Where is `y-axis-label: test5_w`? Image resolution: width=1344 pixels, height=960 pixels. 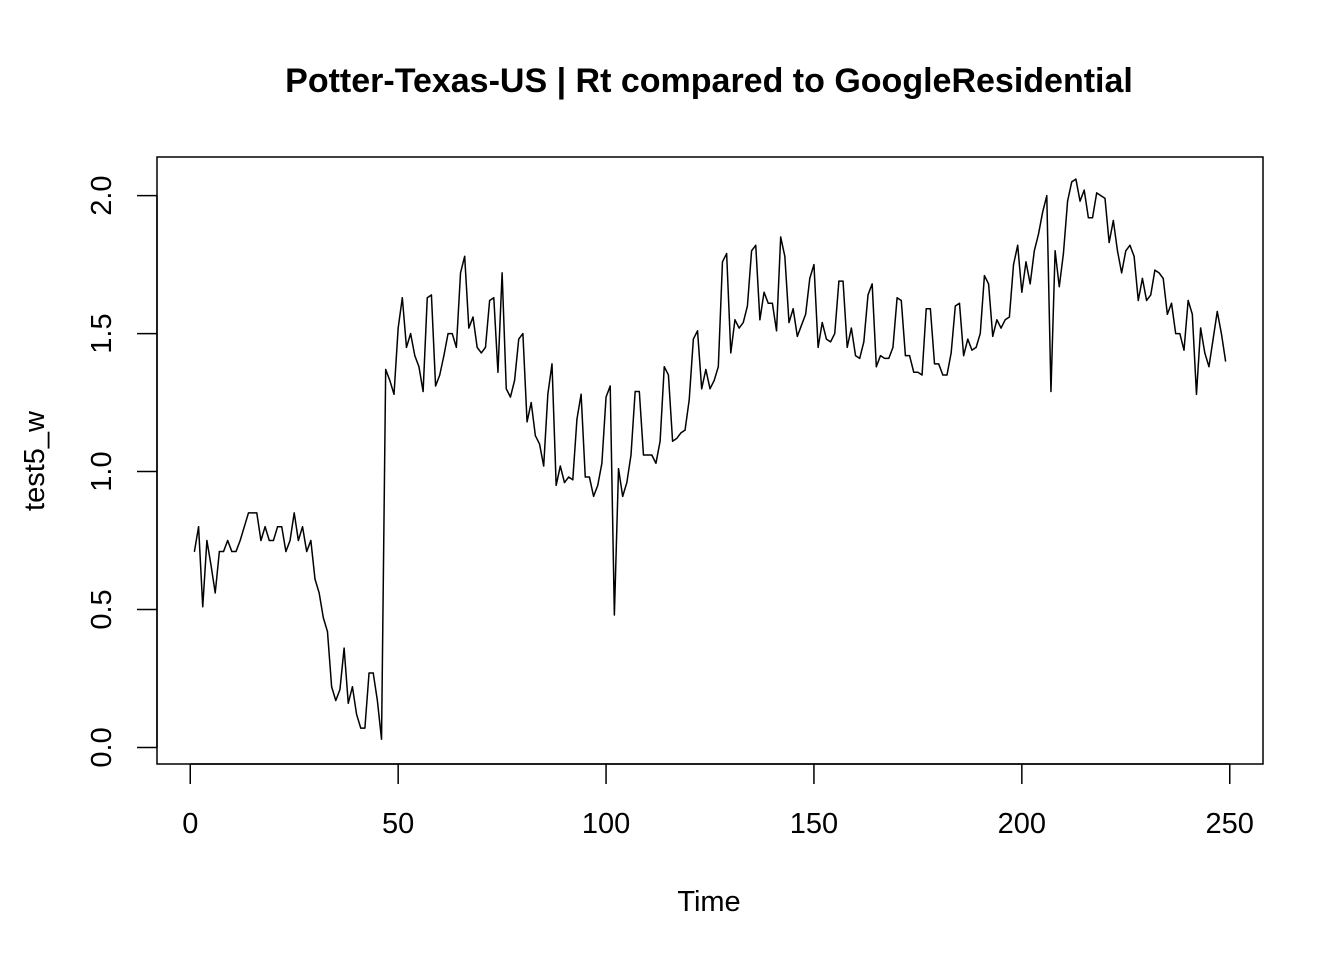 y-axis-label: test5_w is located at coordinates (35, 460).